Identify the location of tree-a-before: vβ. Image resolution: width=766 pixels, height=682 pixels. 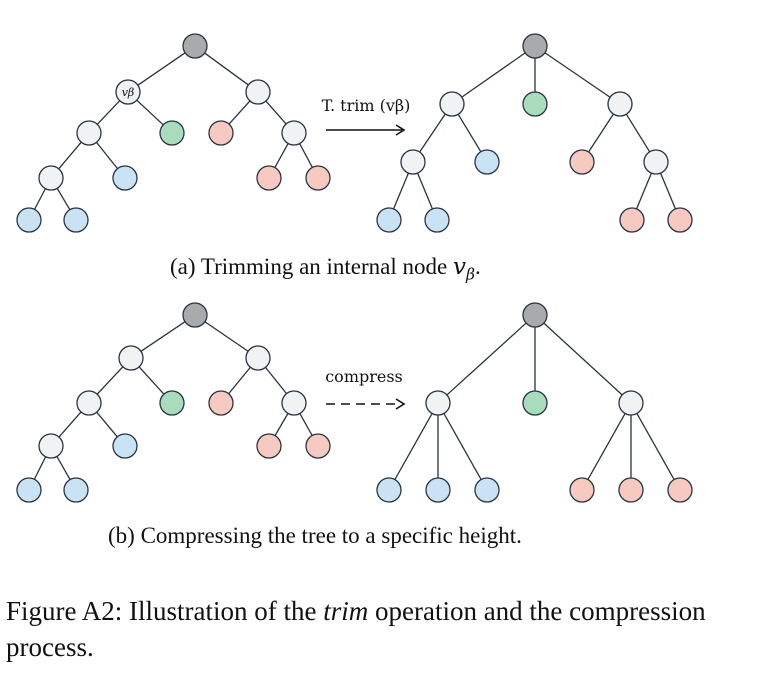
(173, 133).